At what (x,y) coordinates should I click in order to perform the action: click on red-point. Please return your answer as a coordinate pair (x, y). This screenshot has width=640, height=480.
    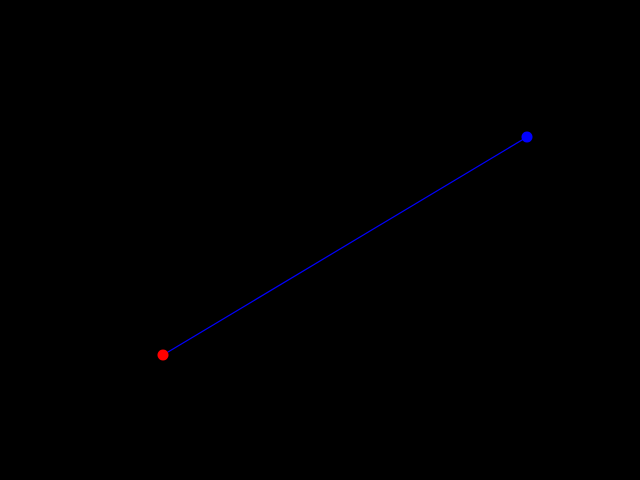
    Looking at the image, I should click on (163, 355).